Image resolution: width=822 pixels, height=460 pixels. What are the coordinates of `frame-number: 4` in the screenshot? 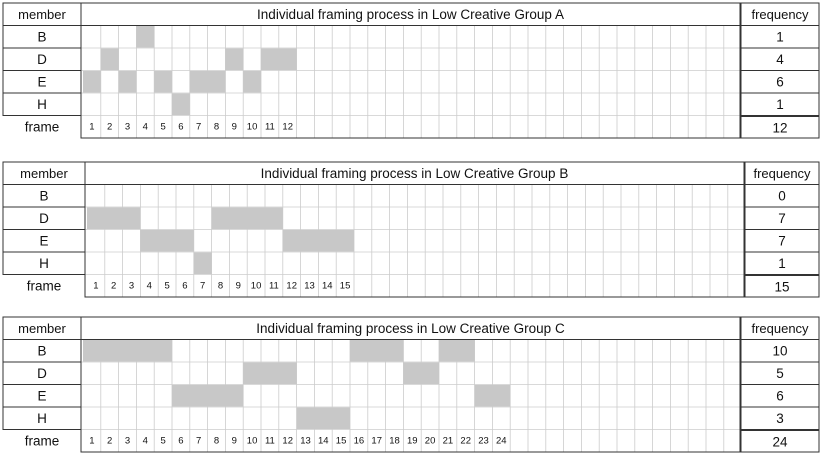 It's located at (145, 126).